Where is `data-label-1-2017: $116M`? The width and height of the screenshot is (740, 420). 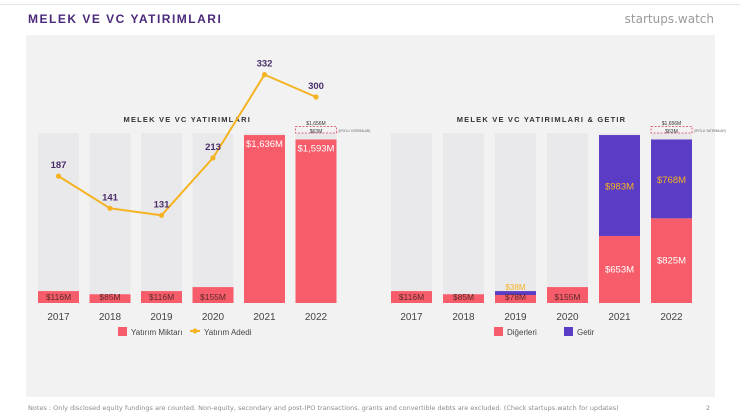 data-label-1-2017: $116M is located at coordinates (411, 297).